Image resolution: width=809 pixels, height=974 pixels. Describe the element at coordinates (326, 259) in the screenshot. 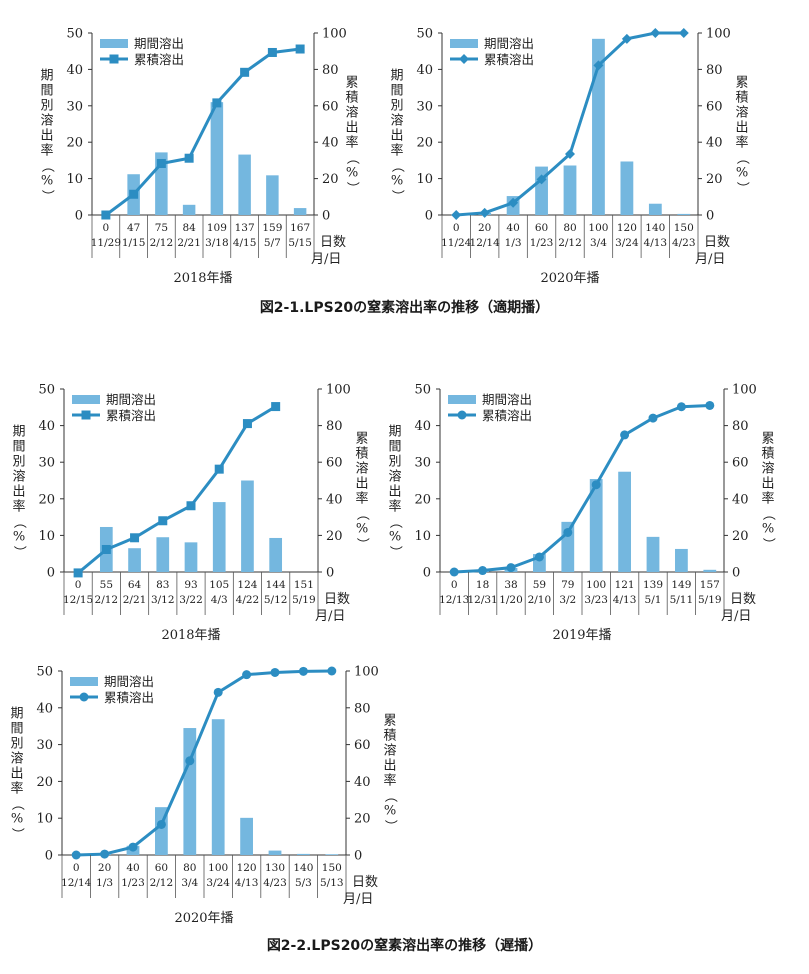

I see `x-unit-date: 月/日` at that location.